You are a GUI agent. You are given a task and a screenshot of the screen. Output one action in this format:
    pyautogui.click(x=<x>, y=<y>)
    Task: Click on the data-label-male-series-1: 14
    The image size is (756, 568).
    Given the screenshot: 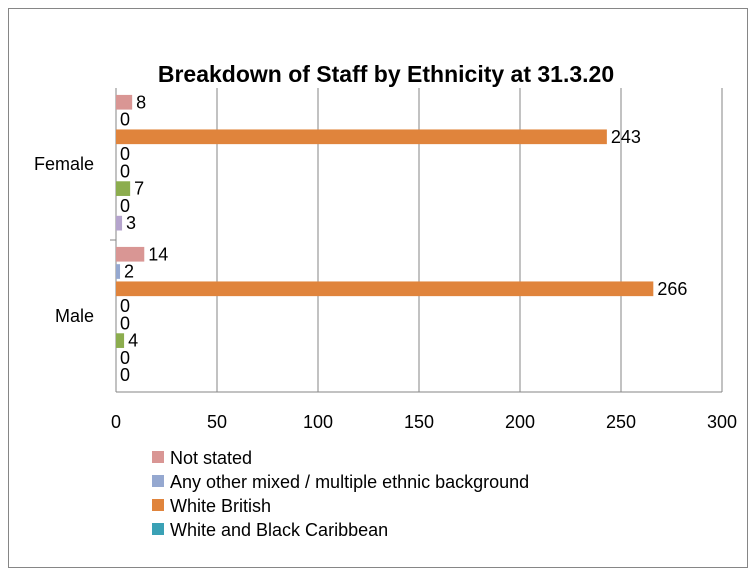 What is the action you would take?
    pyautogui.click(x=158, y=254)
    